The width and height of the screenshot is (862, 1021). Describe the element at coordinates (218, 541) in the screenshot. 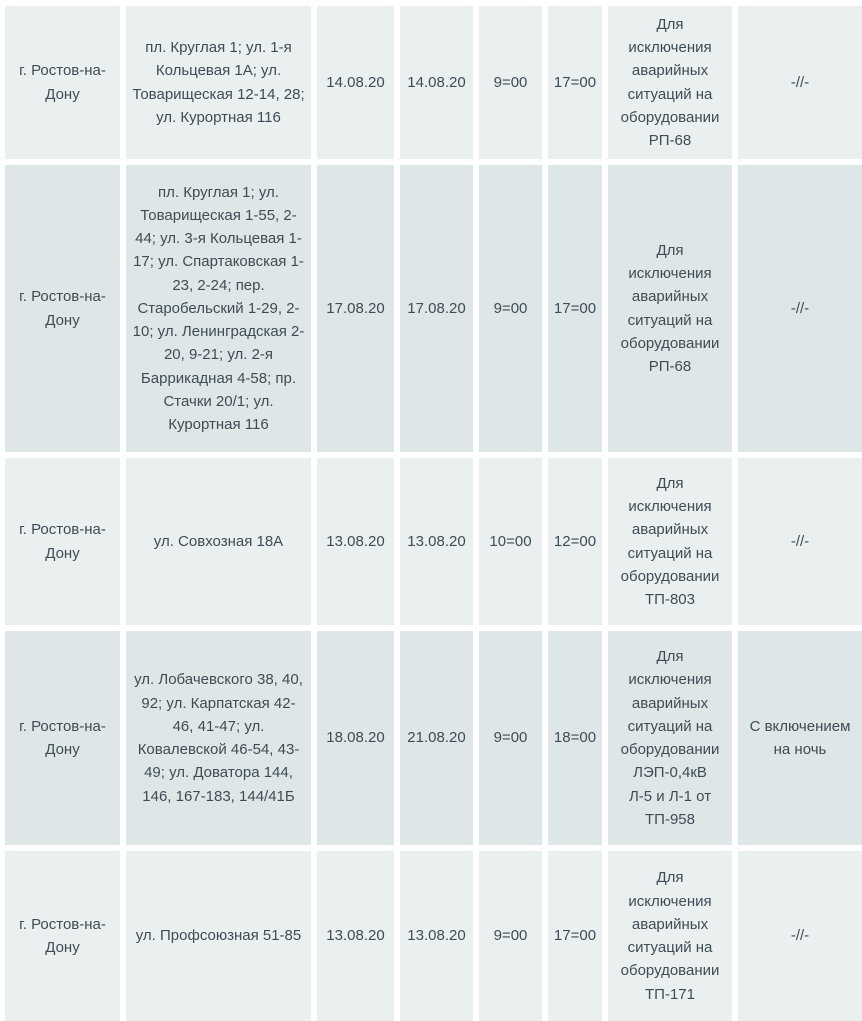

I see `cell-addresses: ул. Совхозная 18А` at that location.